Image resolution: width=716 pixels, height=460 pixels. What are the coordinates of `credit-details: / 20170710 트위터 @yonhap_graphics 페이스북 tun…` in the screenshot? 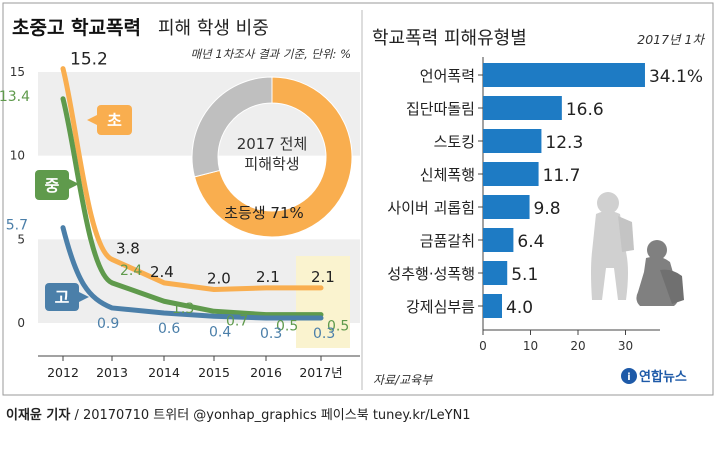 It's located at (270, 415).